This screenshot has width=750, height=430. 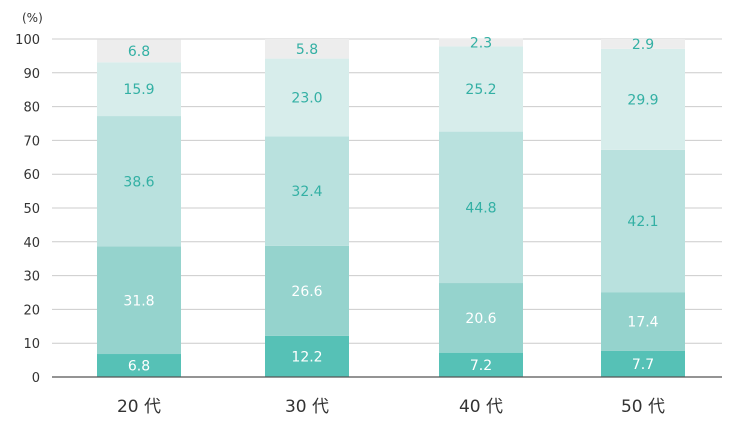 What do you see at coordinates (31, 108) in the screenshot?
I see `y-tick-label: 80` at bounding box center [31, 108].